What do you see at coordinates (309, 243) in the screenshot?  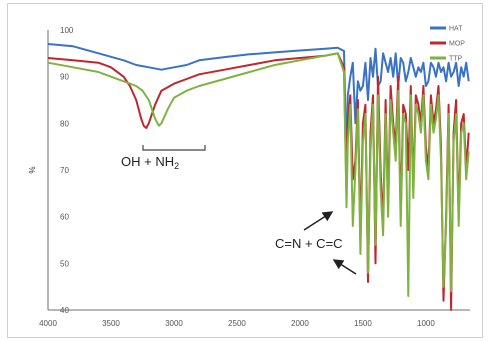 I see `c-n-c-c-annotation: C=N + C=C` at bounding box center [309, 243].